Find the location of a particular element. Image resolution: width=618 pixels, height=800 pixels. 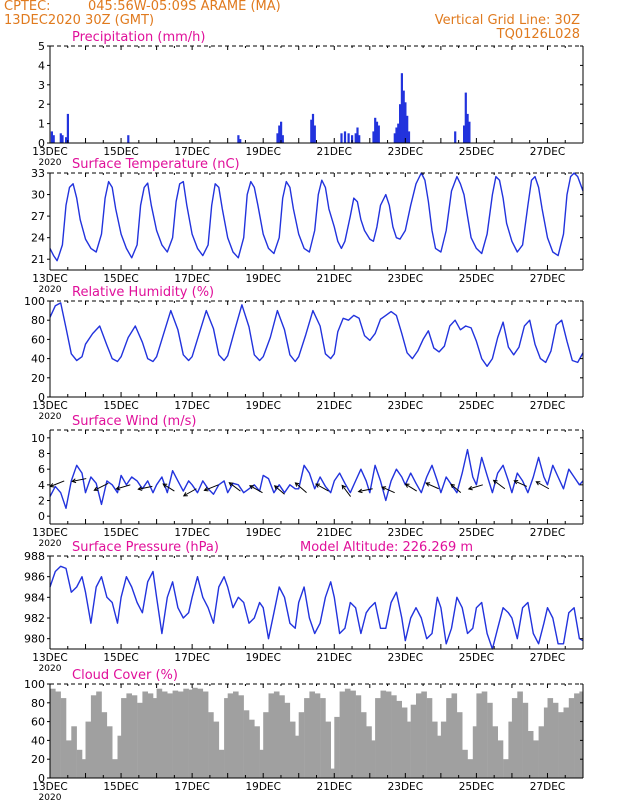

cloud-cover-xtick-label: 17DEC is located at coordinates (191, 787).